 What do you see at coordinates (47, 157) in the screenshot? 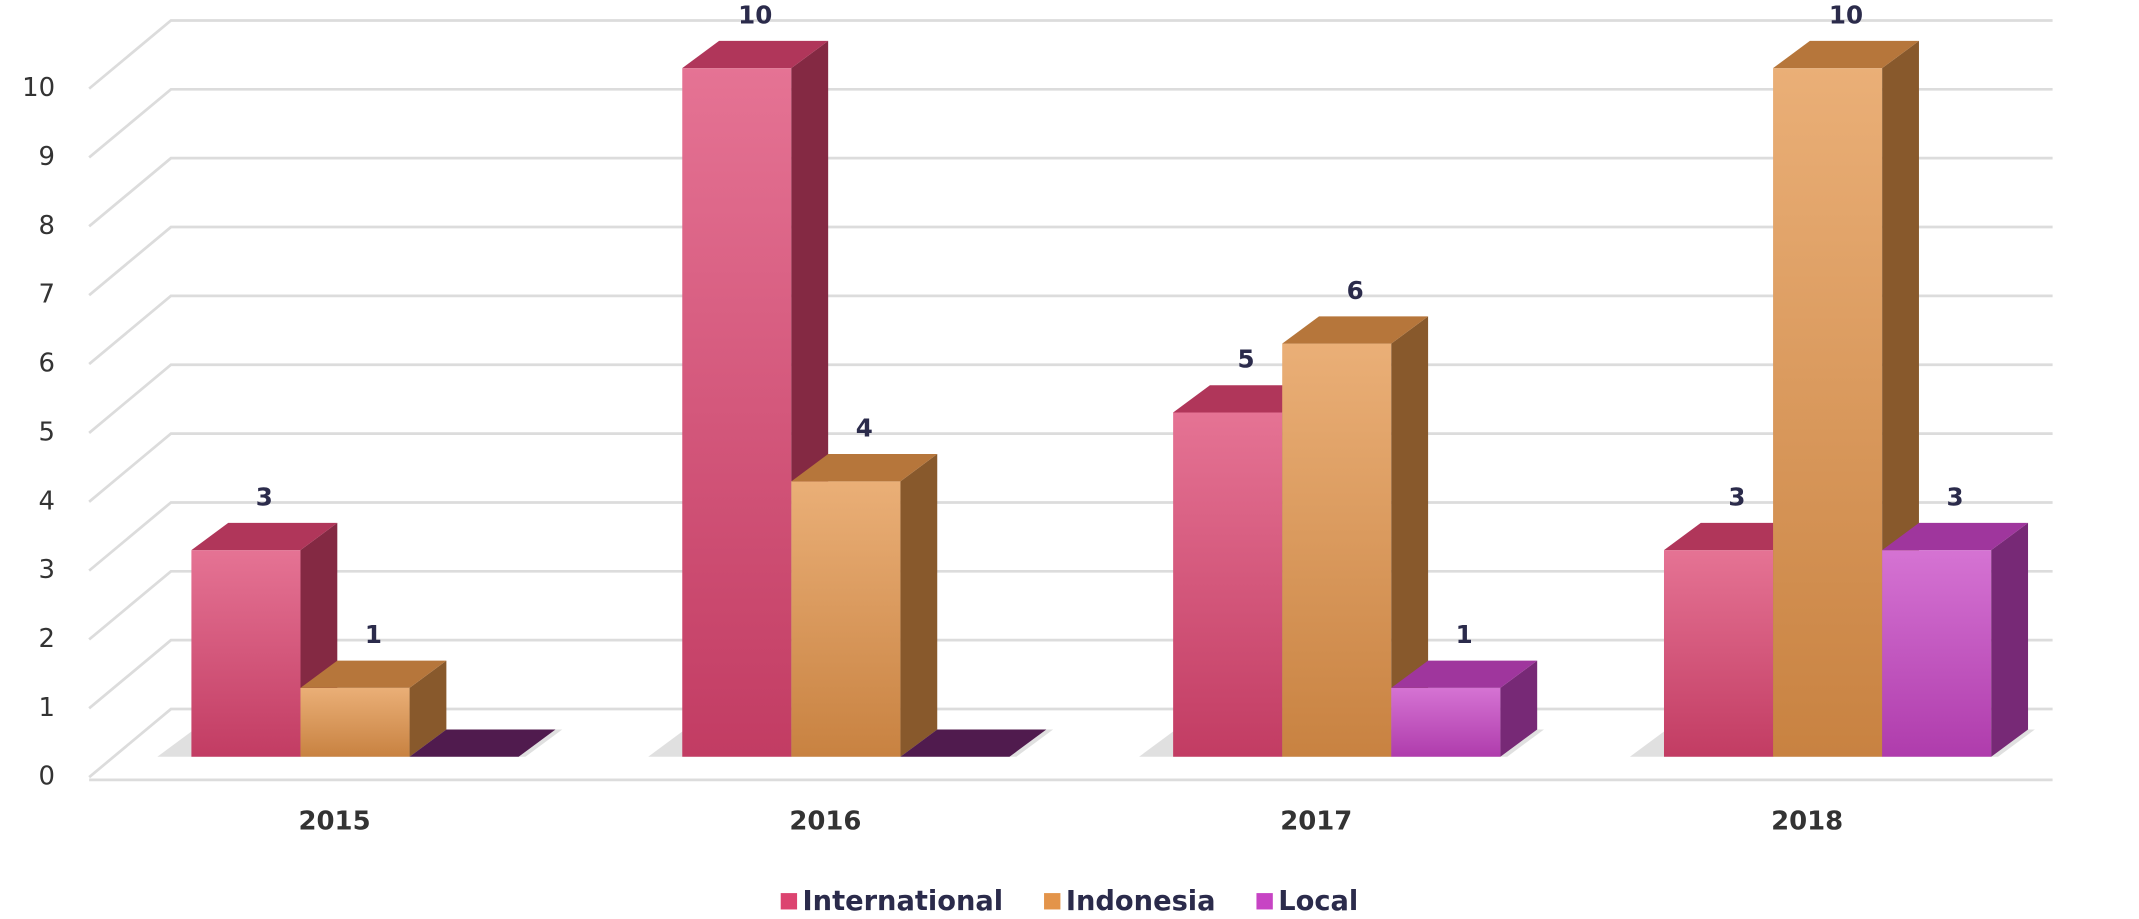
I see `y-tick-label: 9` at bounding box center [47, 157].